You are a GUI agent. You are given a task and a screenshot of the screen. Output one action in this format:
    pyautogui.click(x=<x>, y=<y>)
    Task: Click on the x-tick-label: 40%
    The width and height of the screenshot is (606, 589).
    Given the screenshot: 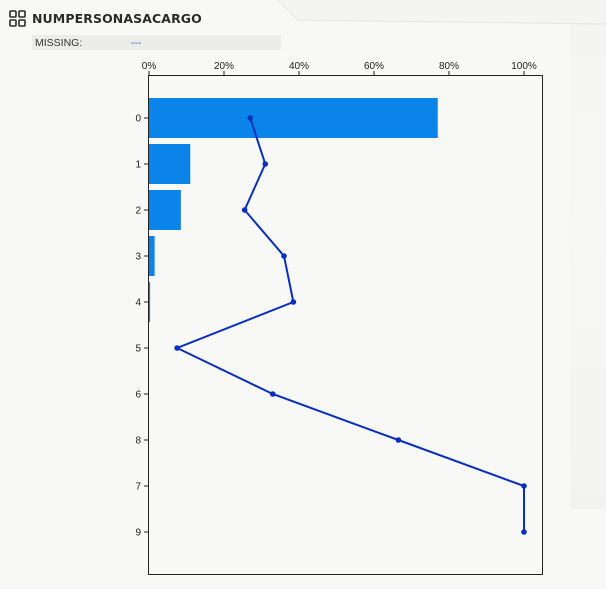 What is the action you would take?
    pyautogui.click(x=299, y=66)
    